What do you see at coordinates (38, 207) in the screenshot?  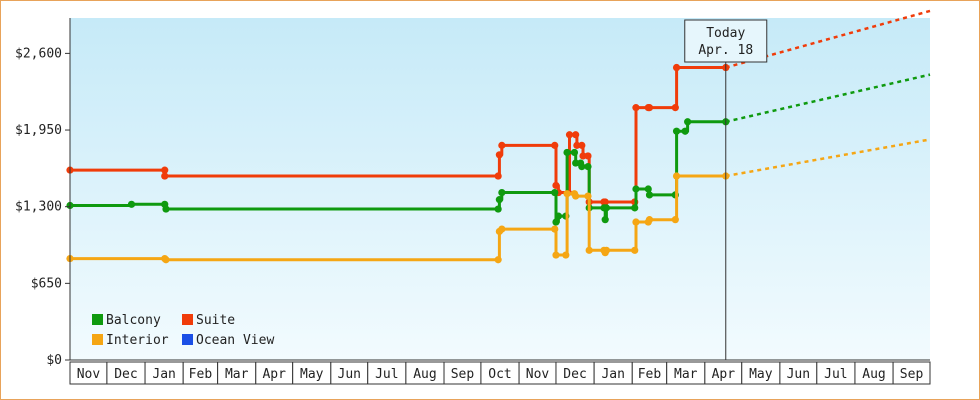 I see `y-tick-label: $1,300` at bounding box center [38, 207].